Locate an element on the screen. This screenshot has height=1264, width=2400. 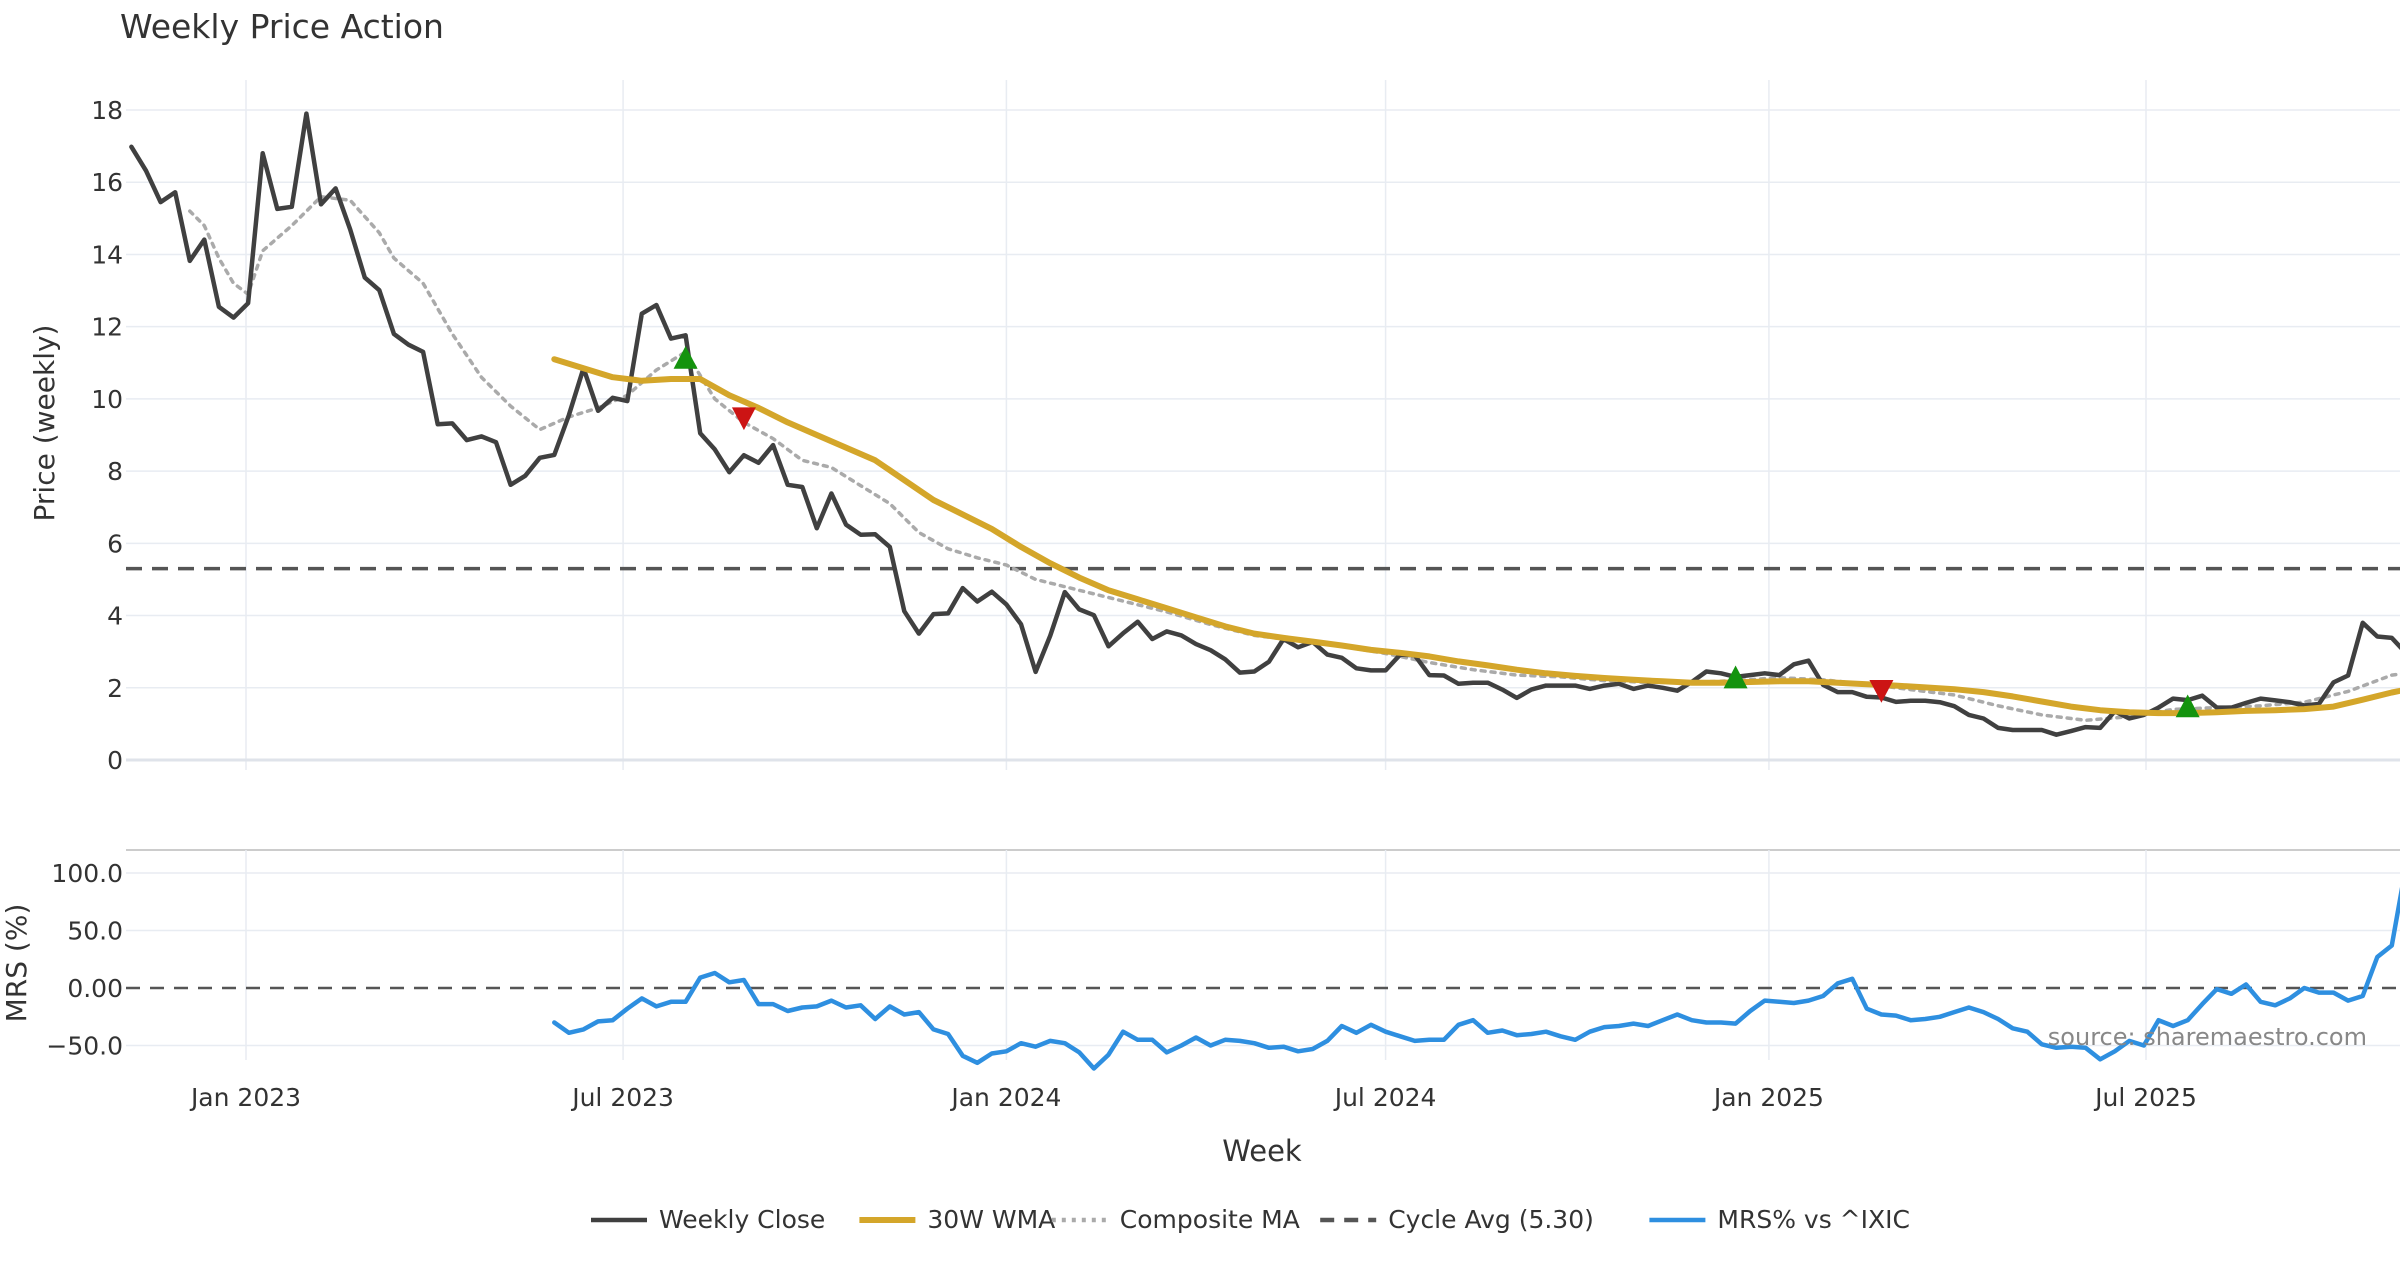
mrs-line is located at coordinates (1476, 978).